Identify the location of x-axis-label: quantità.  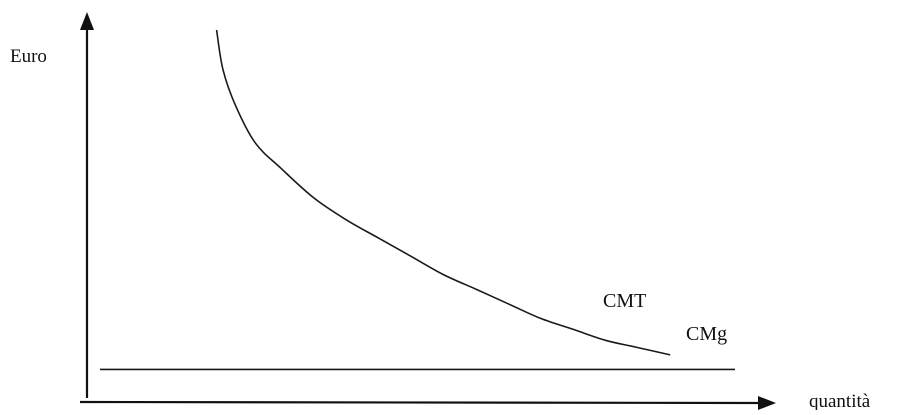
(840, 400).